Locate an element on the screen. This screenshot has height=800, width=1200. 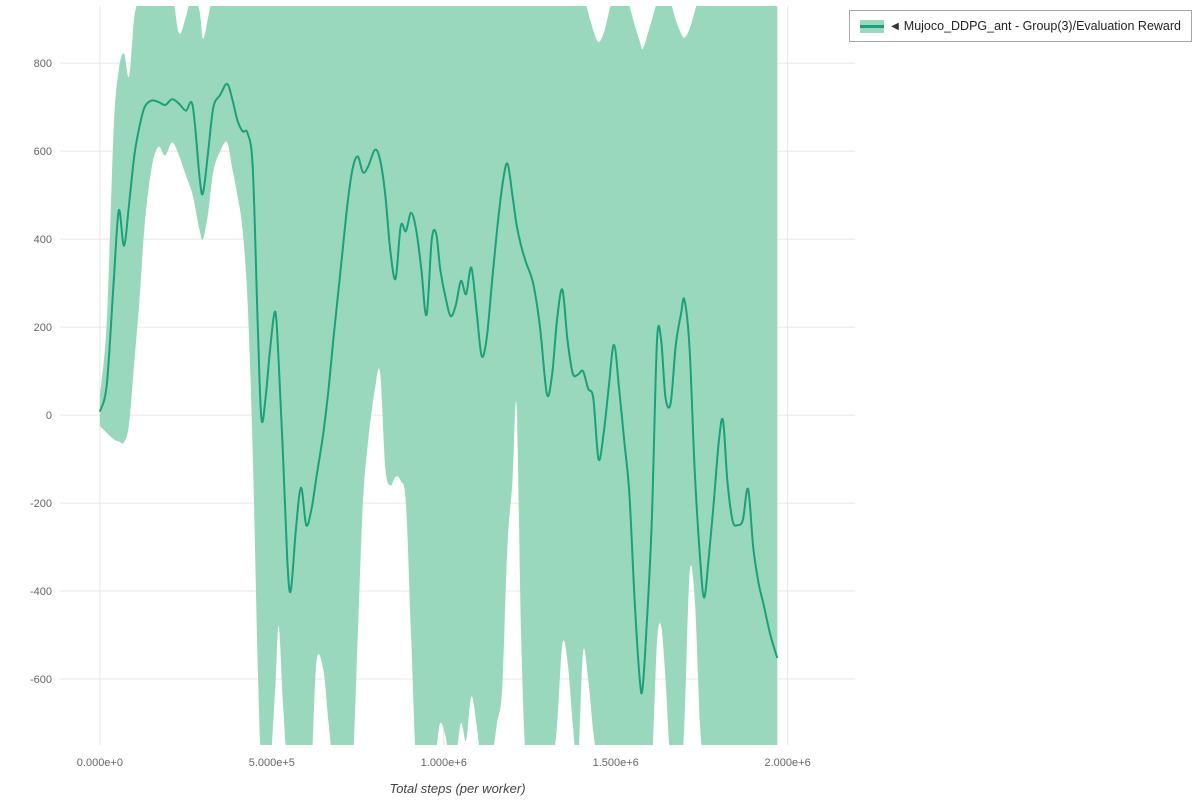
legend-collapse-icon: ◀ is located at coordinates (895, 26).